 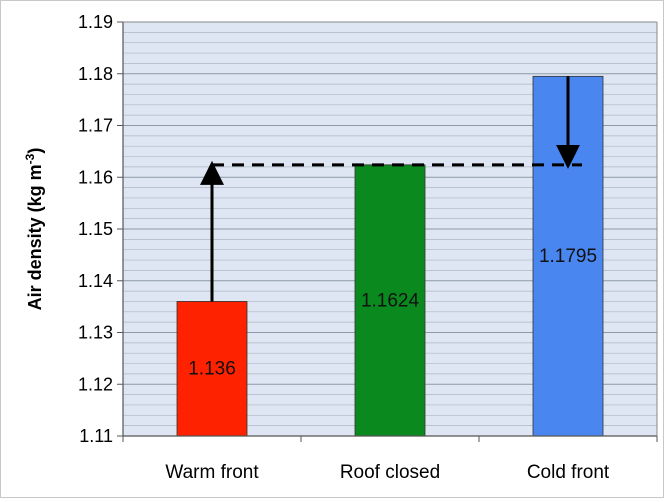 What do you see at coordinates (30, 158) in the screenshot?
I see `y-axis-label-superscript: -3` at bounding box center [30, 158].